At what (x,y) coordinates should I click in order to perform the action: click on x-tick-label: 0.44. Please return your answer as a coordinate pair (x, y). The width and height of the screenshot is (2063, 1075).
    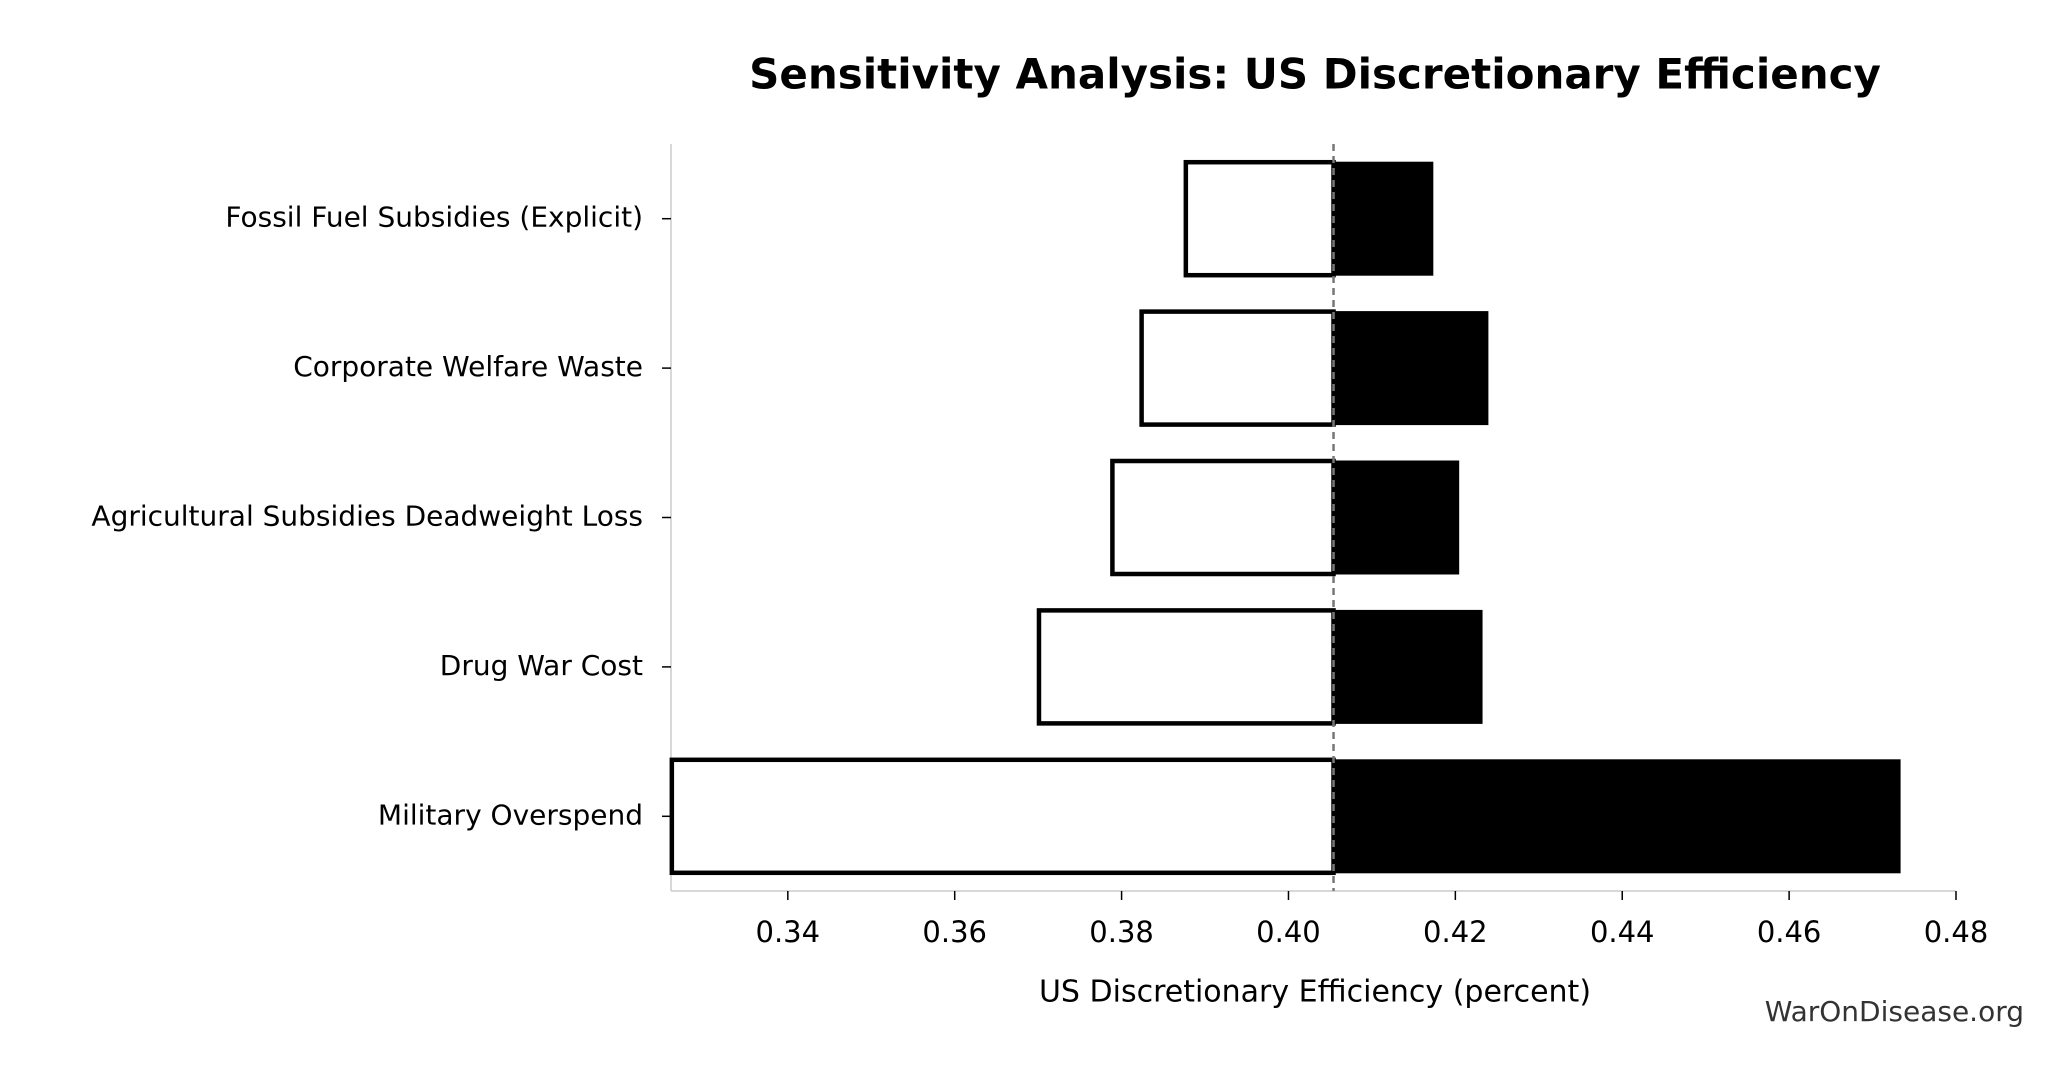
    Looking at the image, I should click on (1622, 932).